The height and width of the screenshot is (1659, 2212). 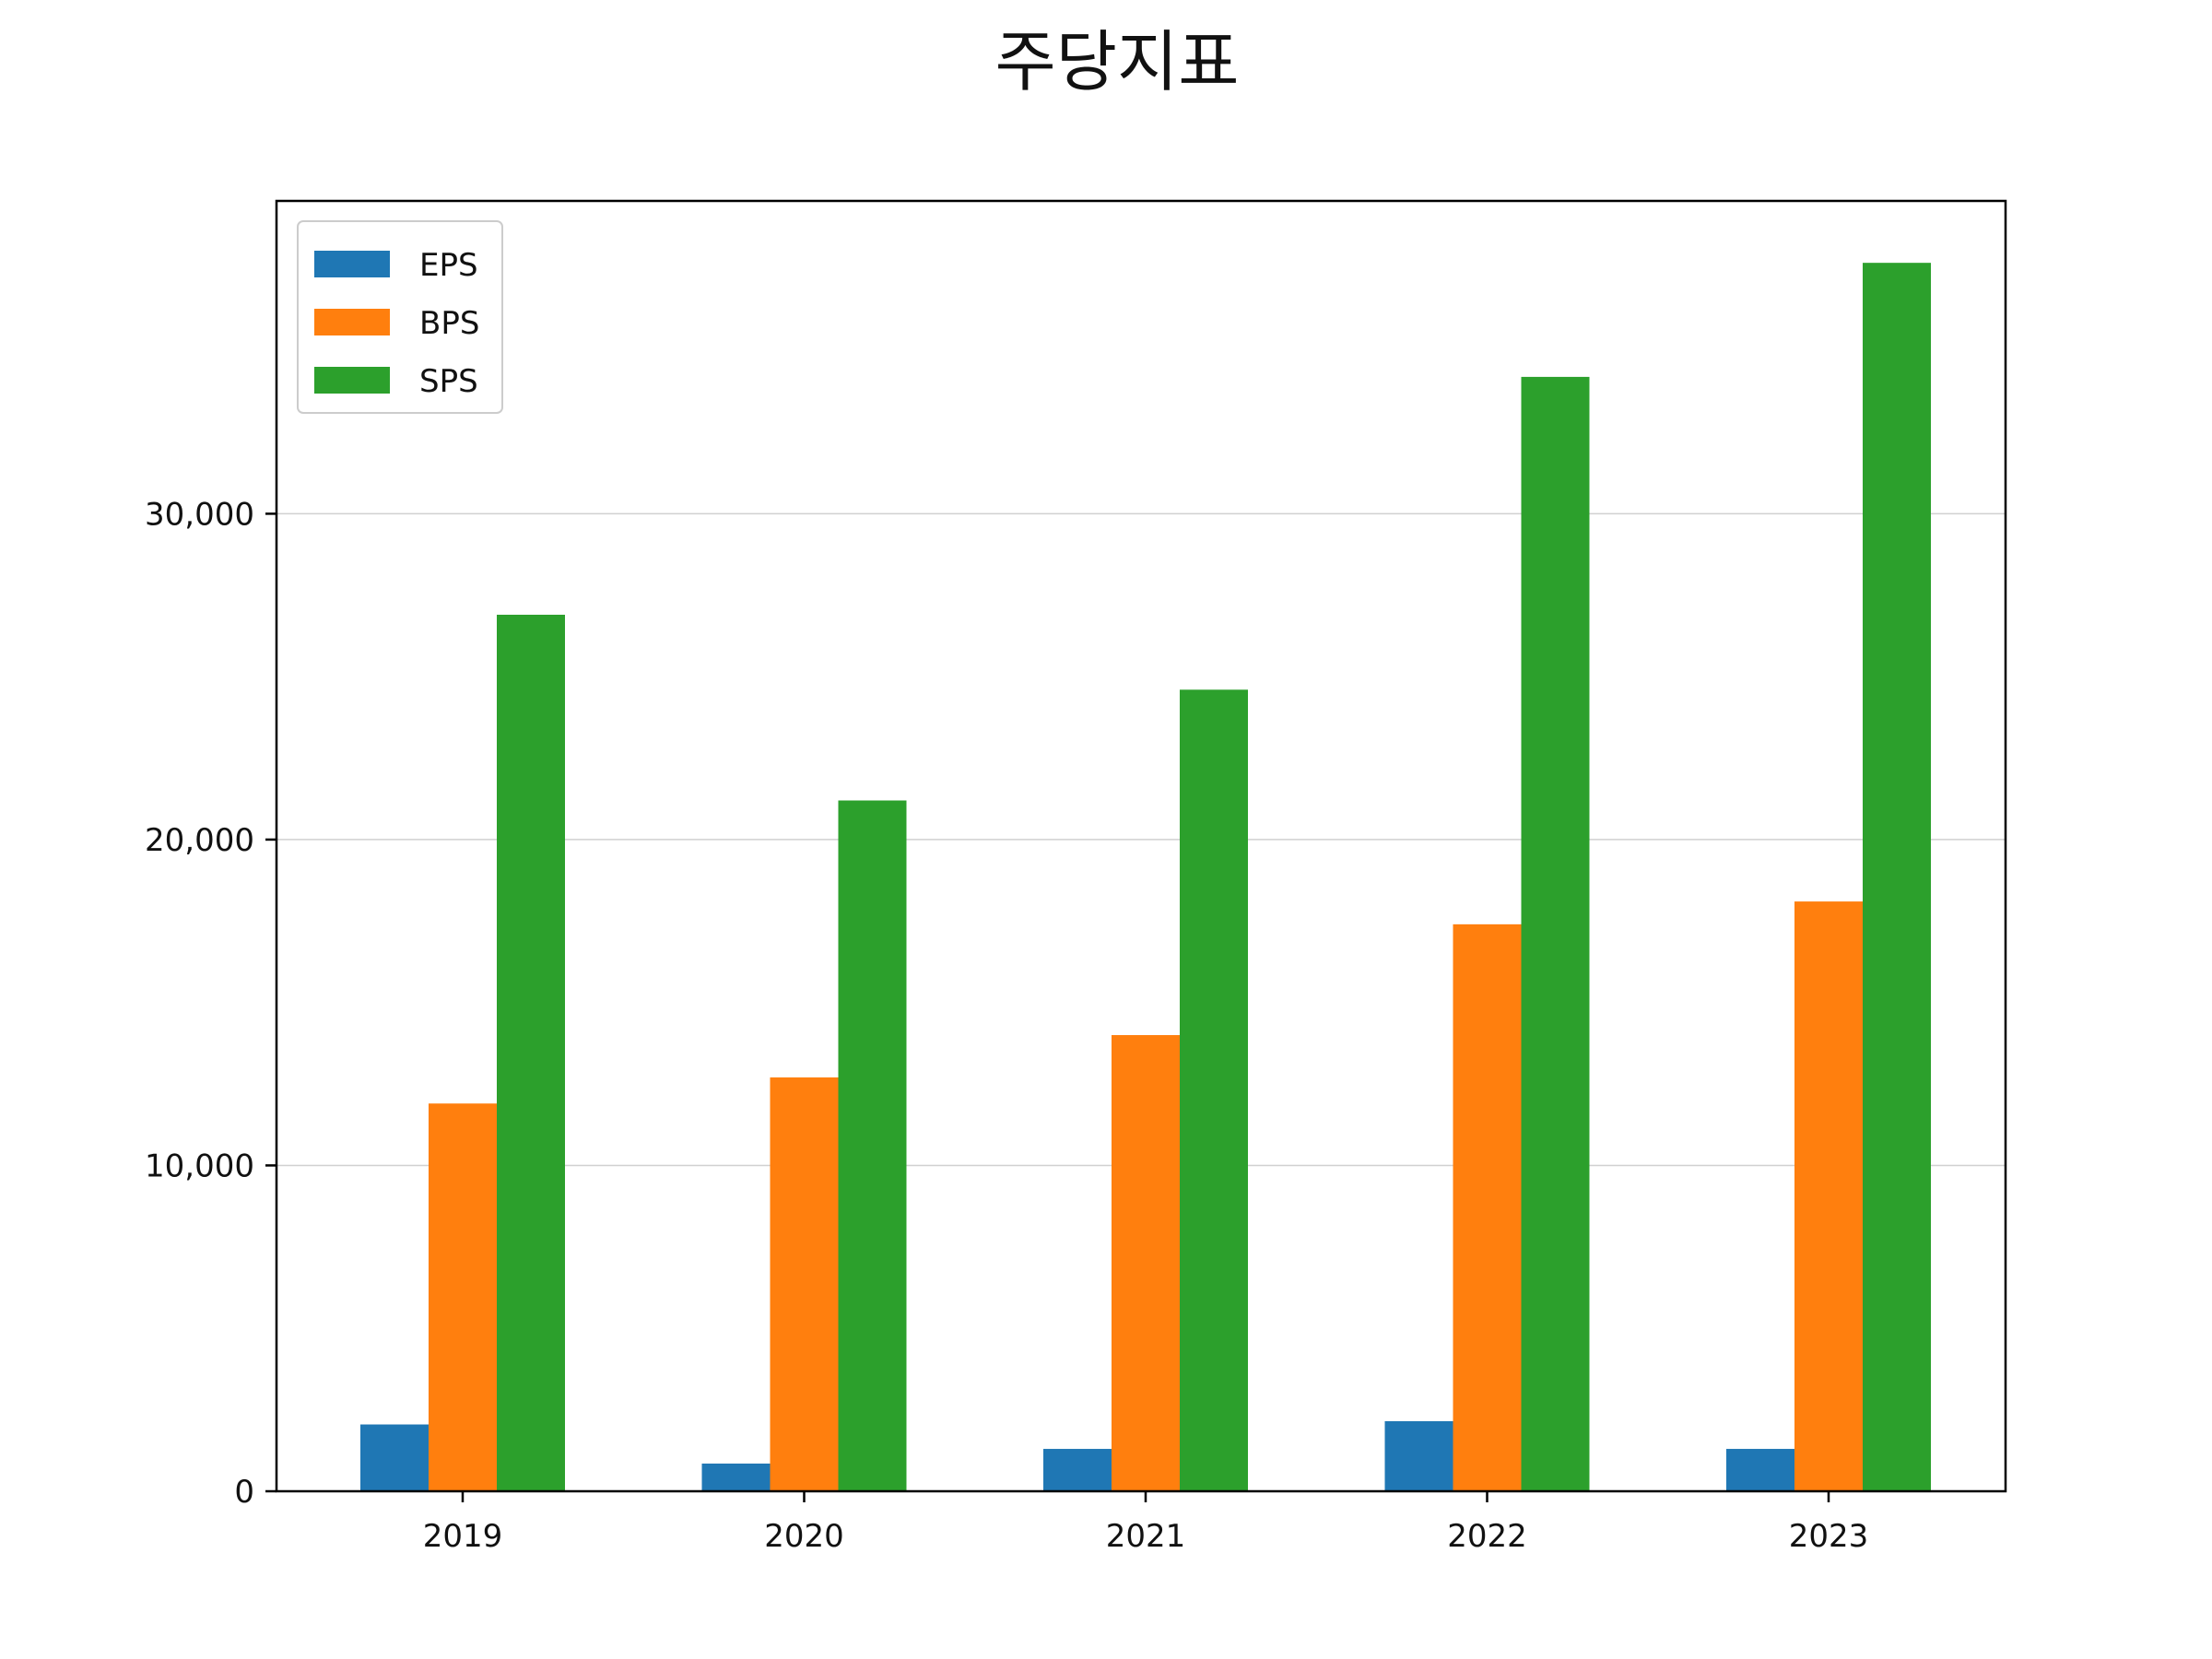 What do you see at coordinates (1487, 1536) in the screenshot?
I see `x-tick-label-2022: 2022` at bounding box center [1487, 1536].